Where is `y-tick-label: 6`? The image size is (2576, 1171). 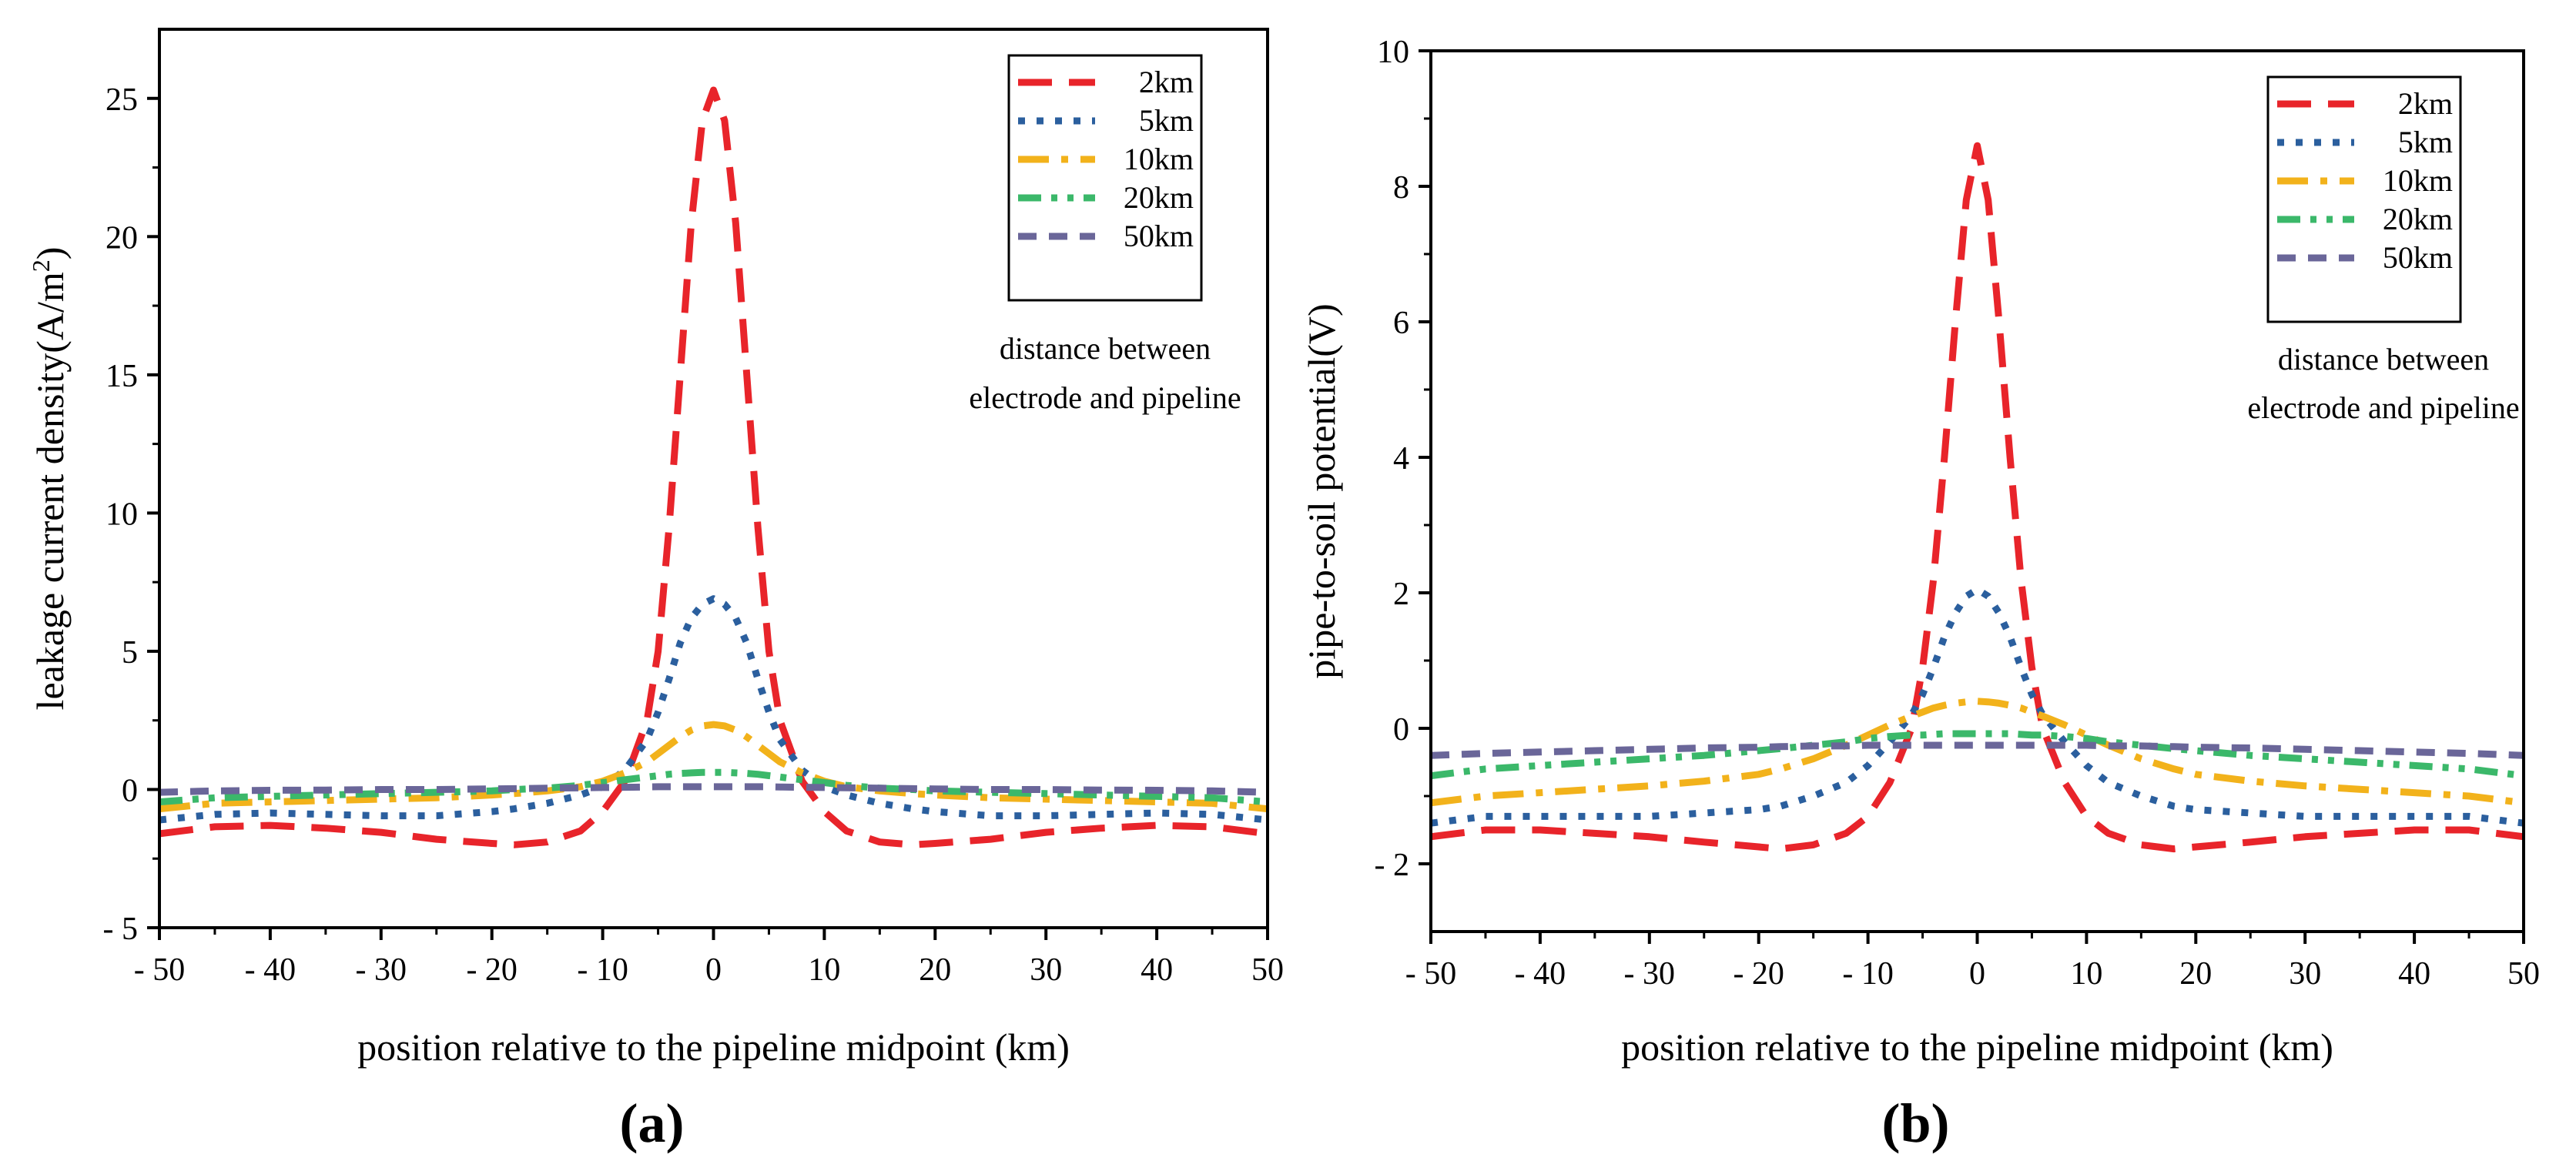
y-tick-label: 6 is located at coordinates (1401, 323).